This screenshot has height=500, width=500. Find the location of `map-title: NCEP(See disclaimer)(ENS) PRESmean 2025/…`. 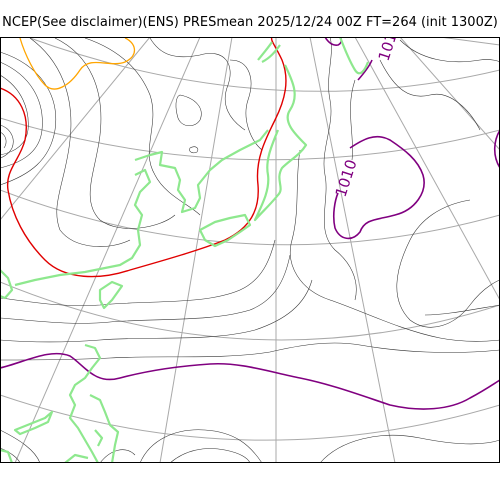

map-title: NCEP(See disclaimer)(ENS) PRESmean 2025/… is located at coordinates (250, 22).